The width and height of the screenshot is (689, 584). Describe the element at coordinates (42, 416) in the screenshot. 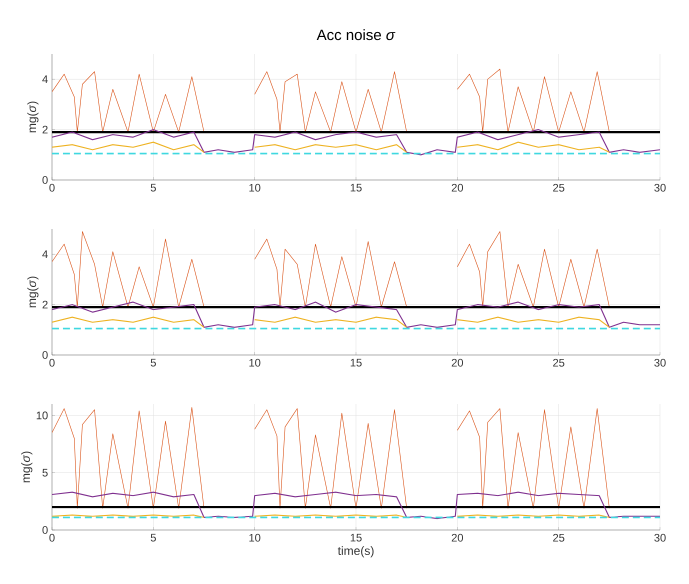

I see `y-tick-label: 10` at that location.